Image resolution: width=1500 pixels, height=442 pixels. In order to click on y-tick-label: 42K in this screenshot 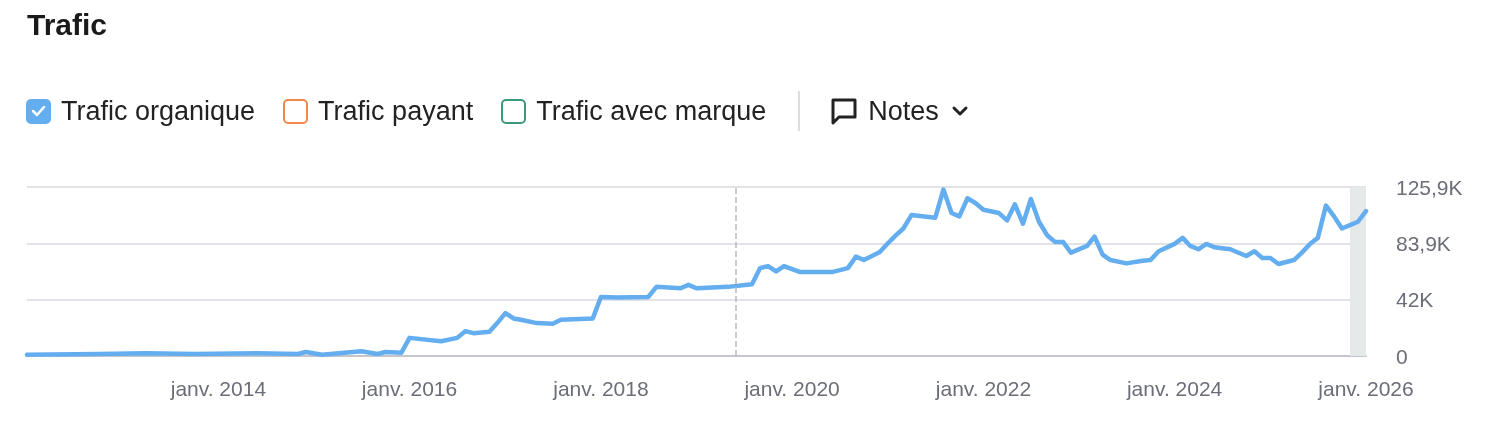, I will do `click(1415, 300)`.